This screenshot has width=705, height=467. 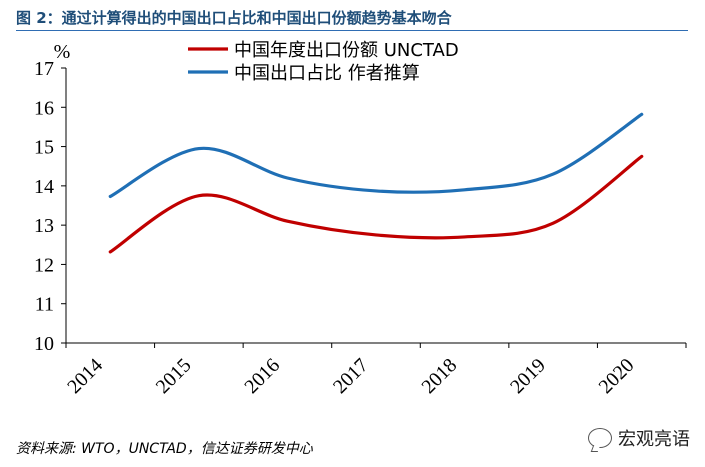 I want to click on x-tick-label: 2020, so click(x=617, y=376).